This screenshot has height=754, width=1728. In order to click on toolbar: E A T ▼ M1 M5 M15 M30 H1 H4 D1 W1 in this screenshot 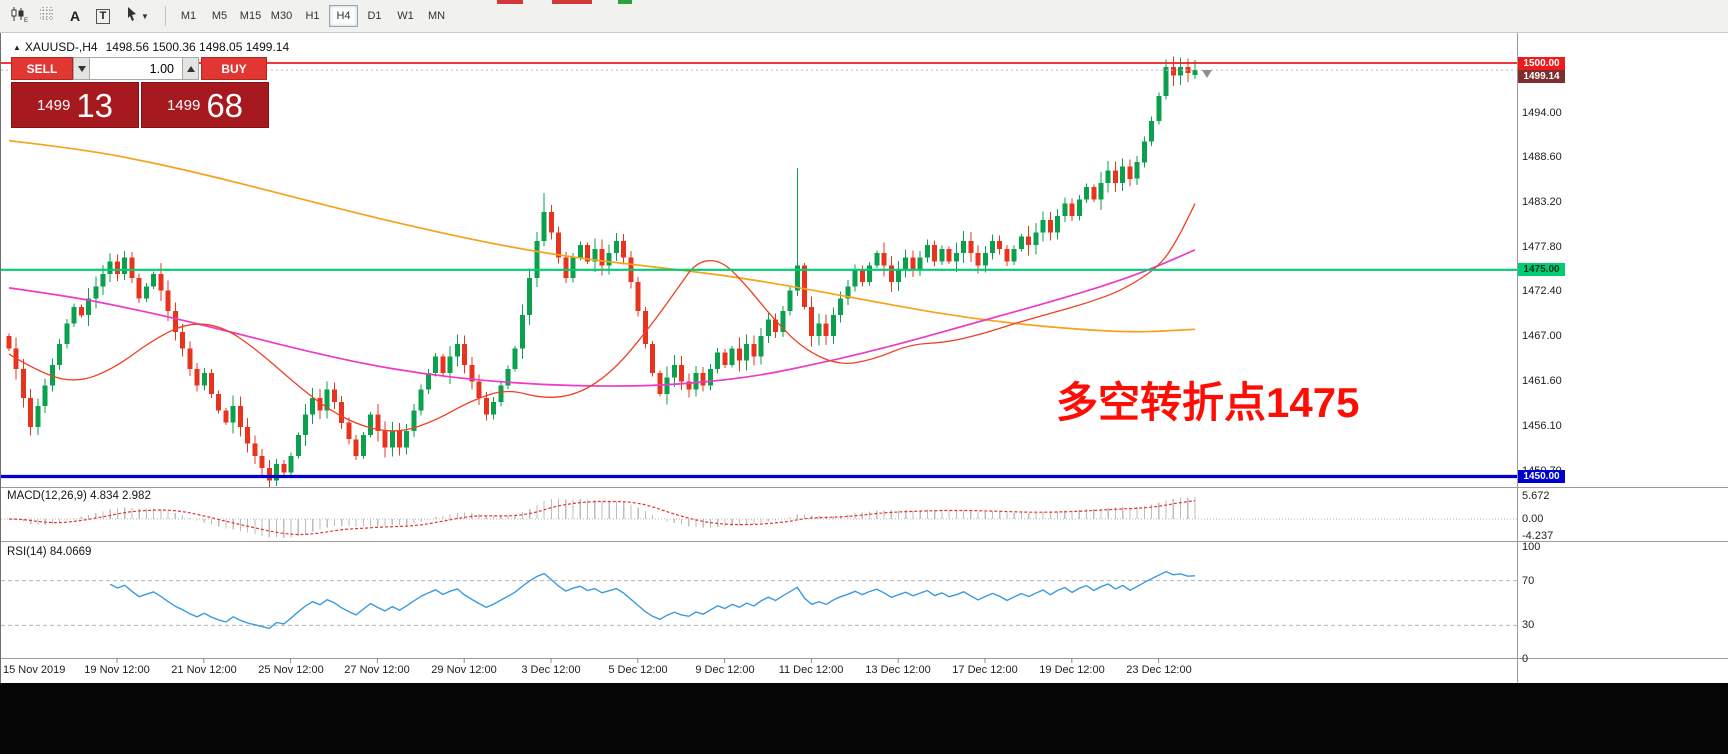, I will do `click(864, 16)`.